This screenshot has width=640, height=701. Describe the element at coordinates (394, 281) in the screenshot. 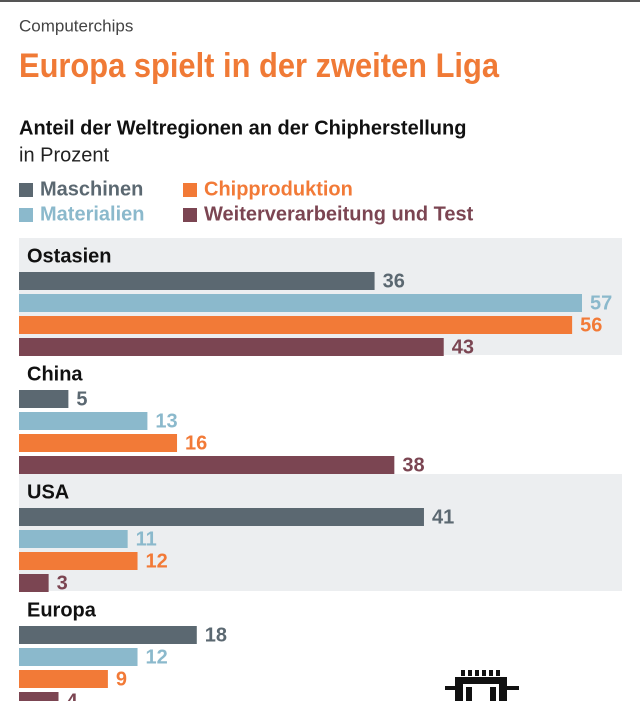

I see `value-label: 36` at that location.